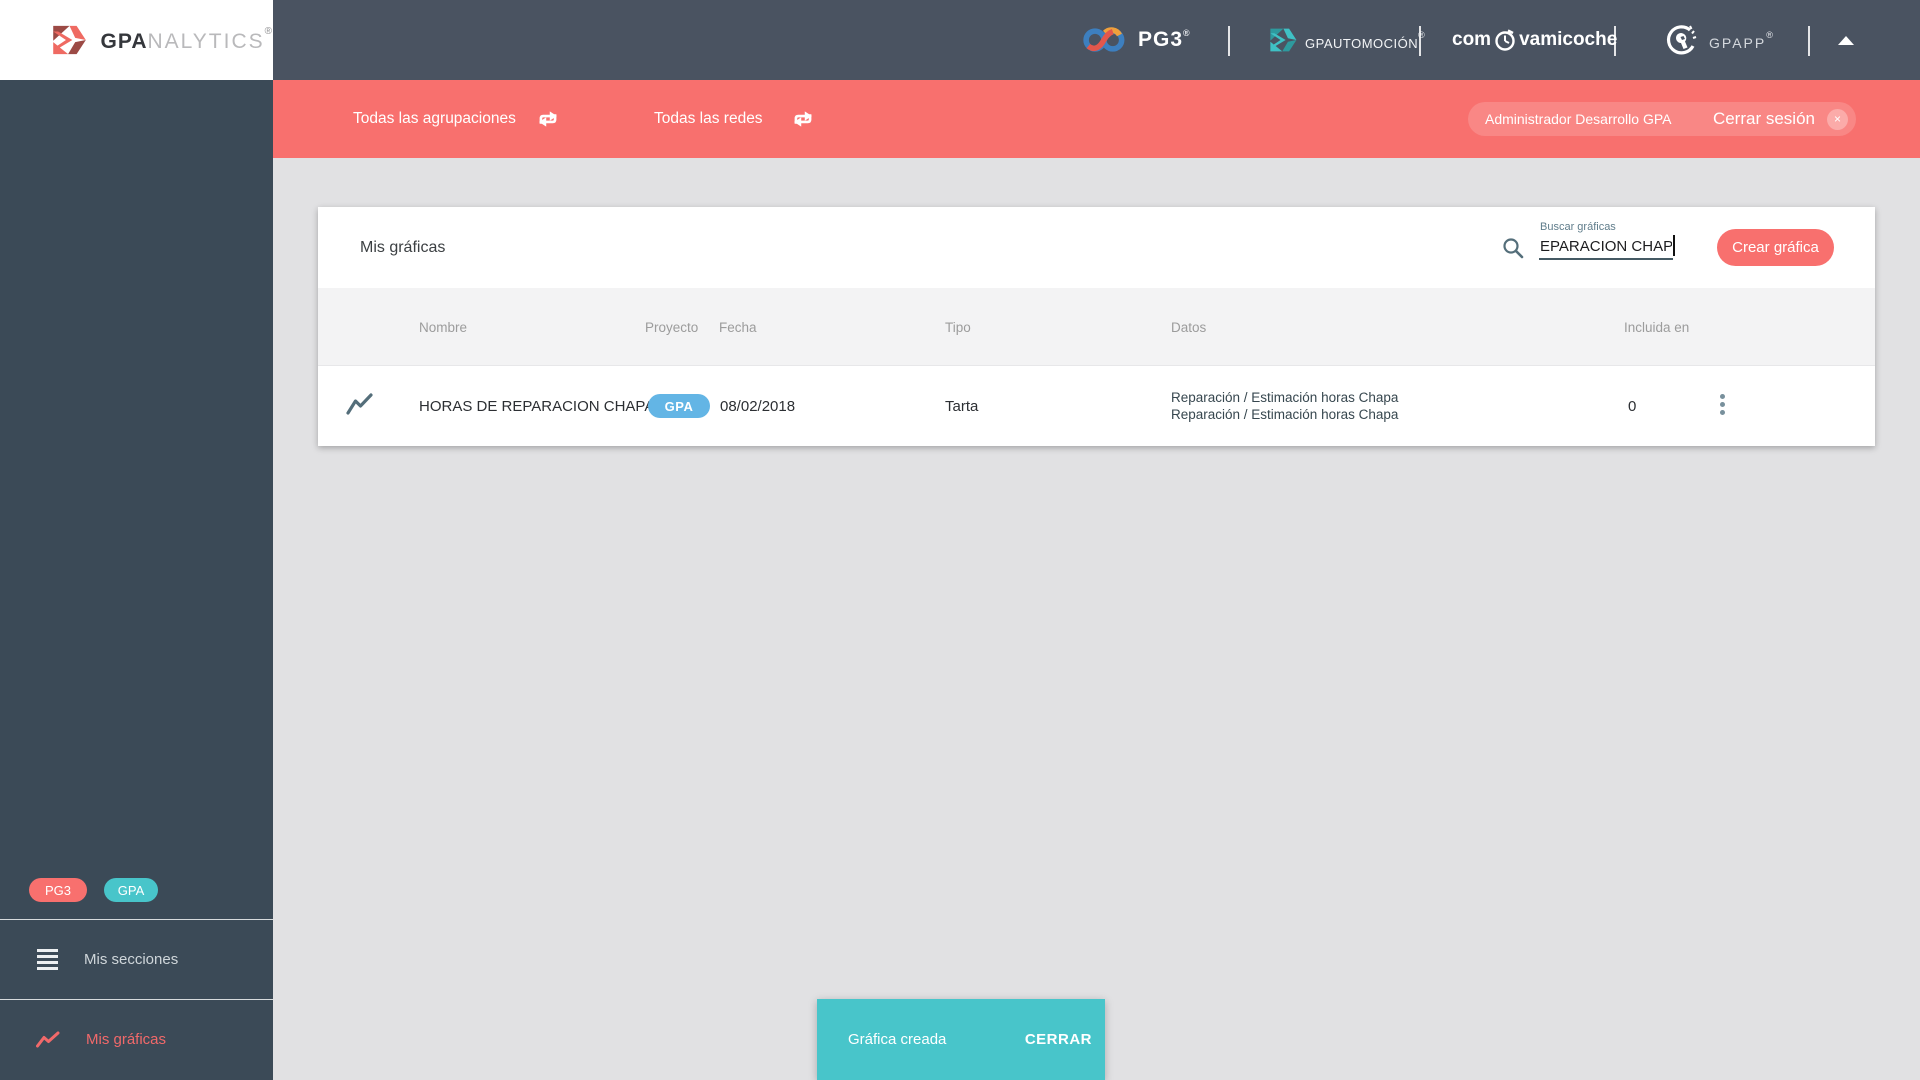 This screenshot has width=1920, height=1080. Describe the element at coordinates (897, 1039) in the screenshot. I see `toast-message: Gráfica creada` at that location.